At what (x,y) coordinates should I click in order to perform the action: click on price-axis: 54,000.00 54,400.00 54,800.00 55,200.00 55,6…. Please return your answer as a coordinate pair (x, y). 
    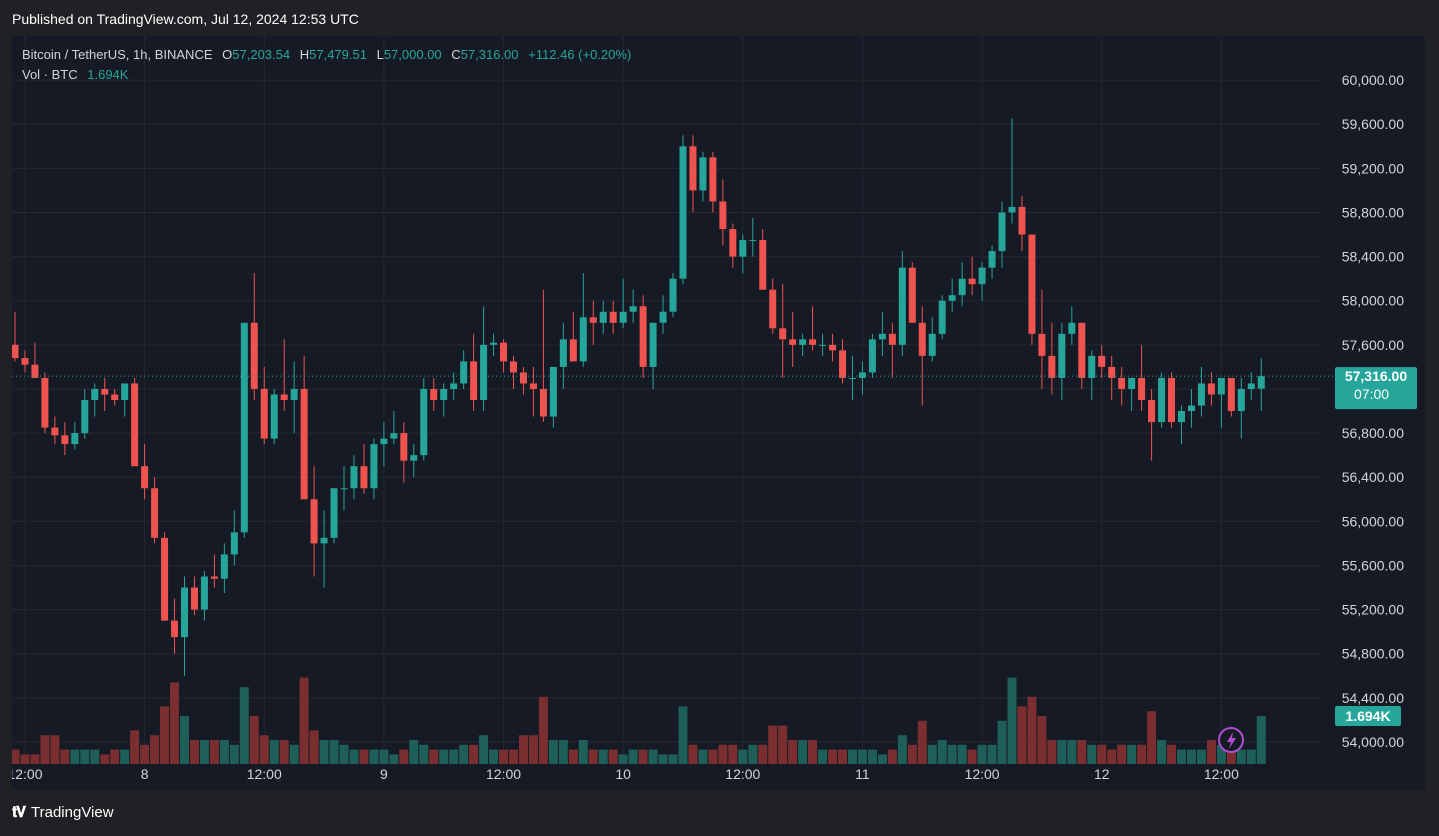
    Looking at the image, I should click on (1373, 411).